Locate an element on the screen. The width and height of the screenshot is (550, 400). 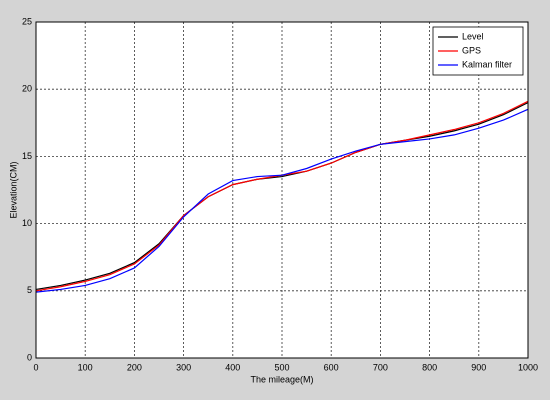
legend-label: Level is located at coordinates (473, 36).